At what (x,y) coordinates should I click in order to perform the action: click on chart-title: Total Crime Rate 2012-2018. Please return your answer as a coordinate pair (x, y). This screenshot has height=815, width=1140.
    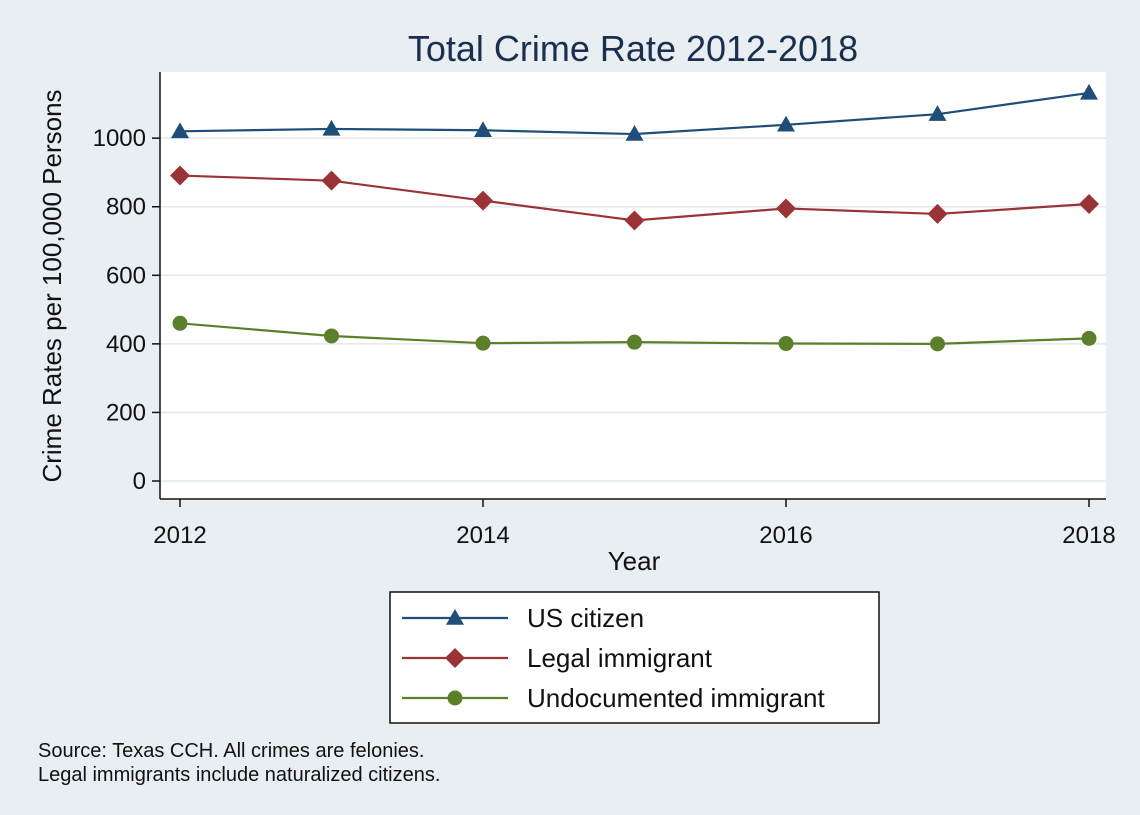
    Looking at the image, I should click on (633, 48).